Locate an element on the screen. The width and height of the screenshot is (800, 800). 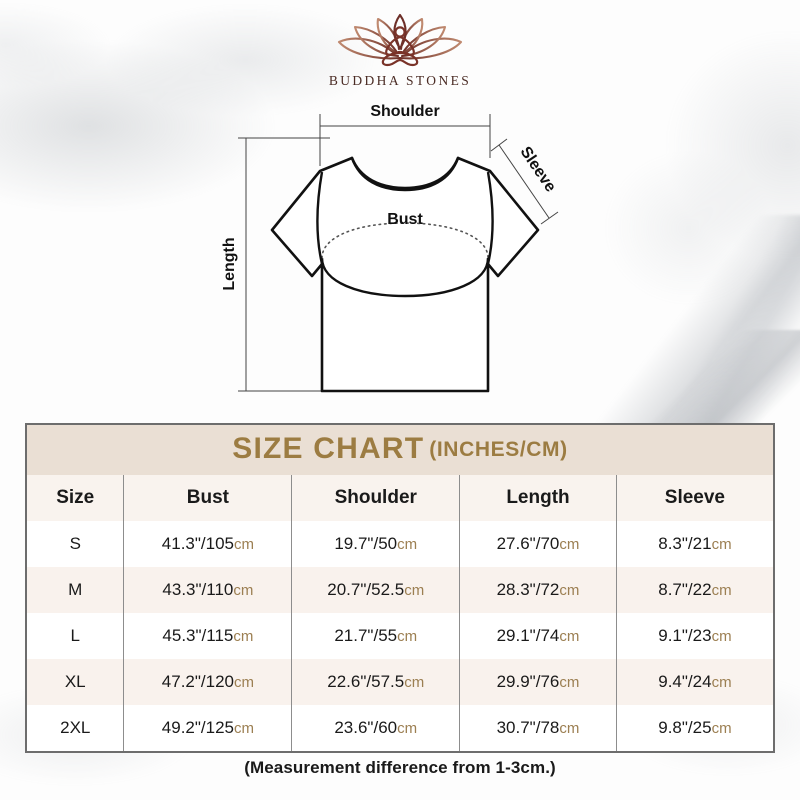
cell-bust: 49.2"/125cm is located at coordinates (207, 728).